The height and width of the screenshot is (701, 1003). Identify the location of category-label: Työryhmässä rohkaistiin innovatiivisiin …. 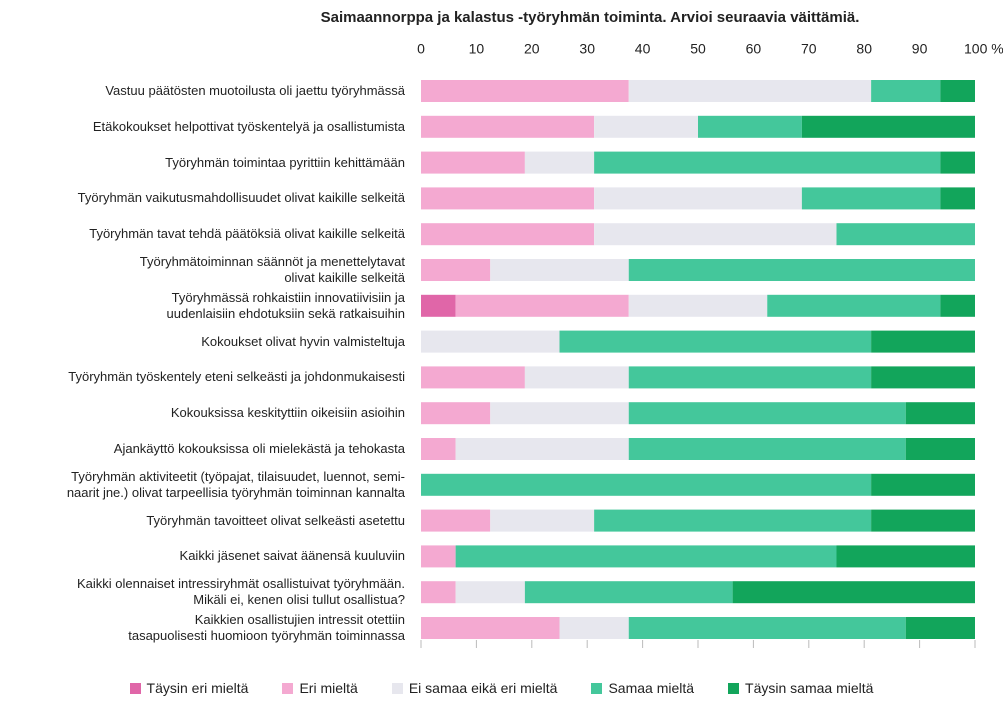
(285, 305).